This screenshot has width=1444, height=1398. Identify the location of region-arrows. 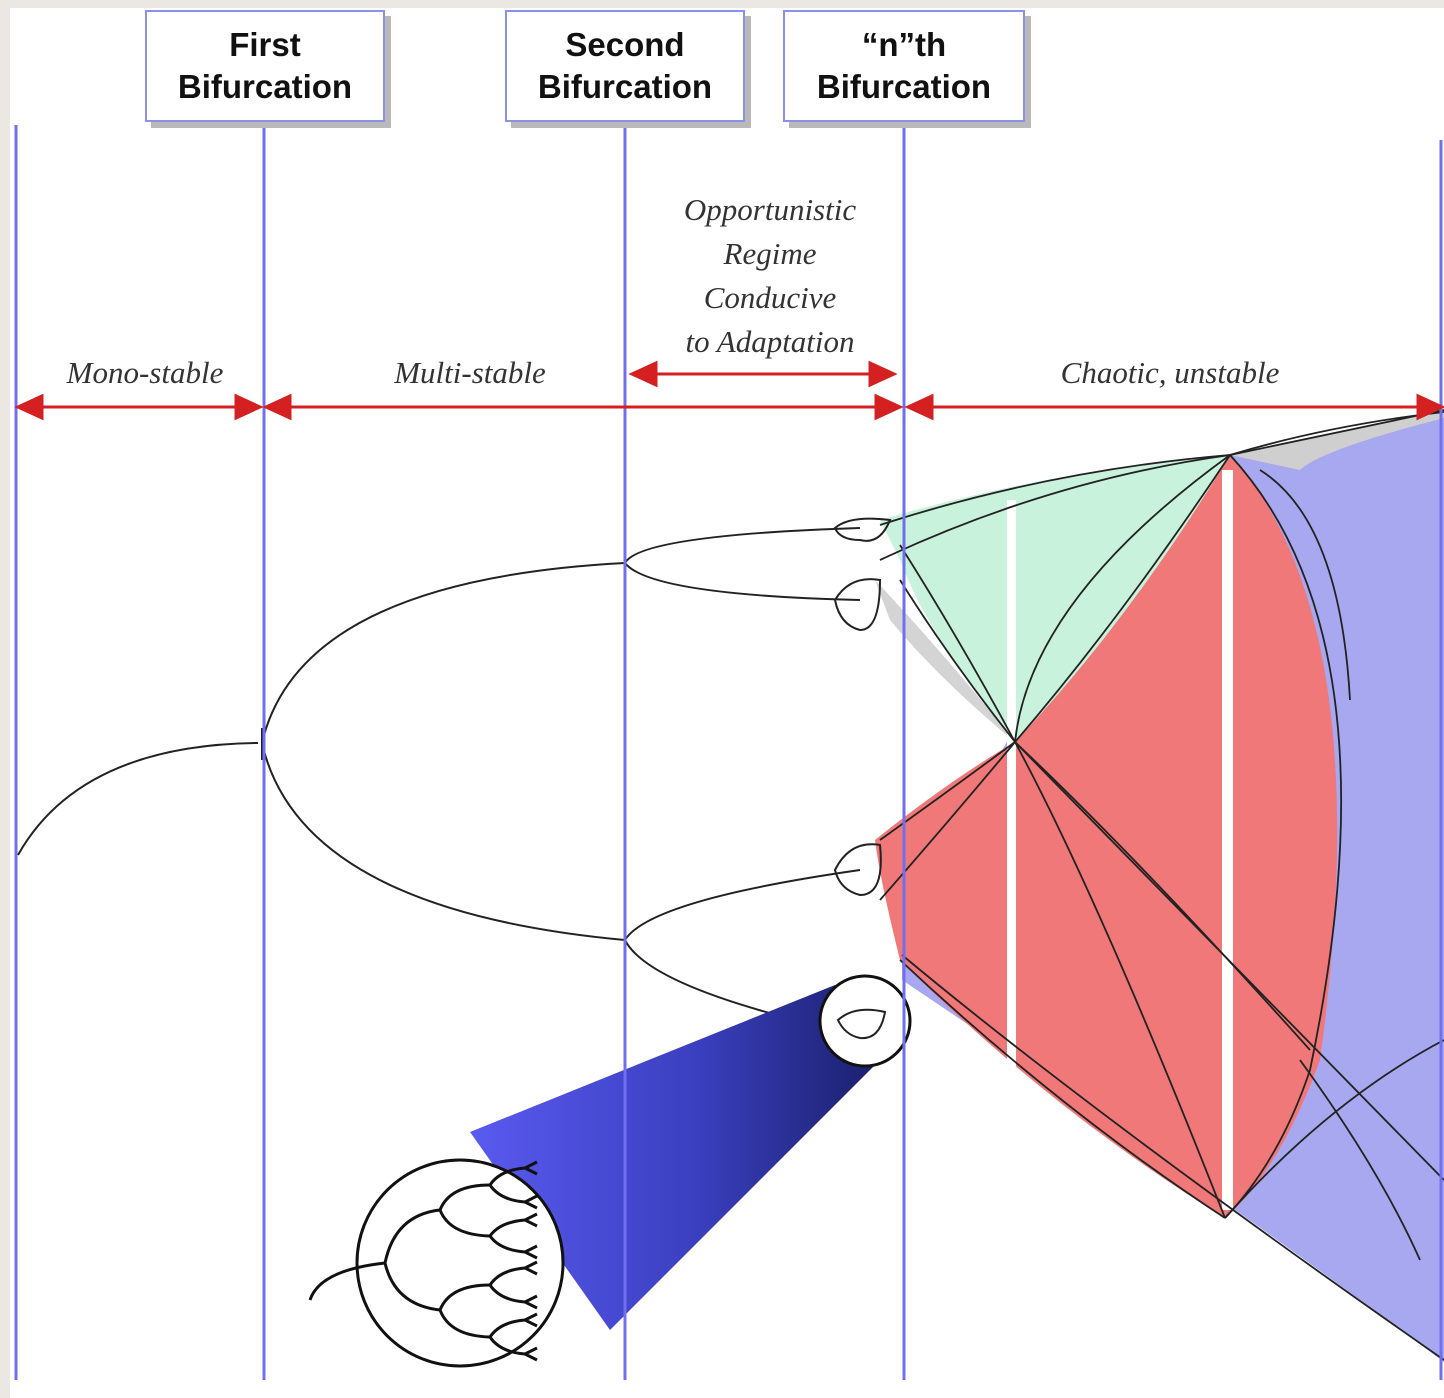
(729, 390).